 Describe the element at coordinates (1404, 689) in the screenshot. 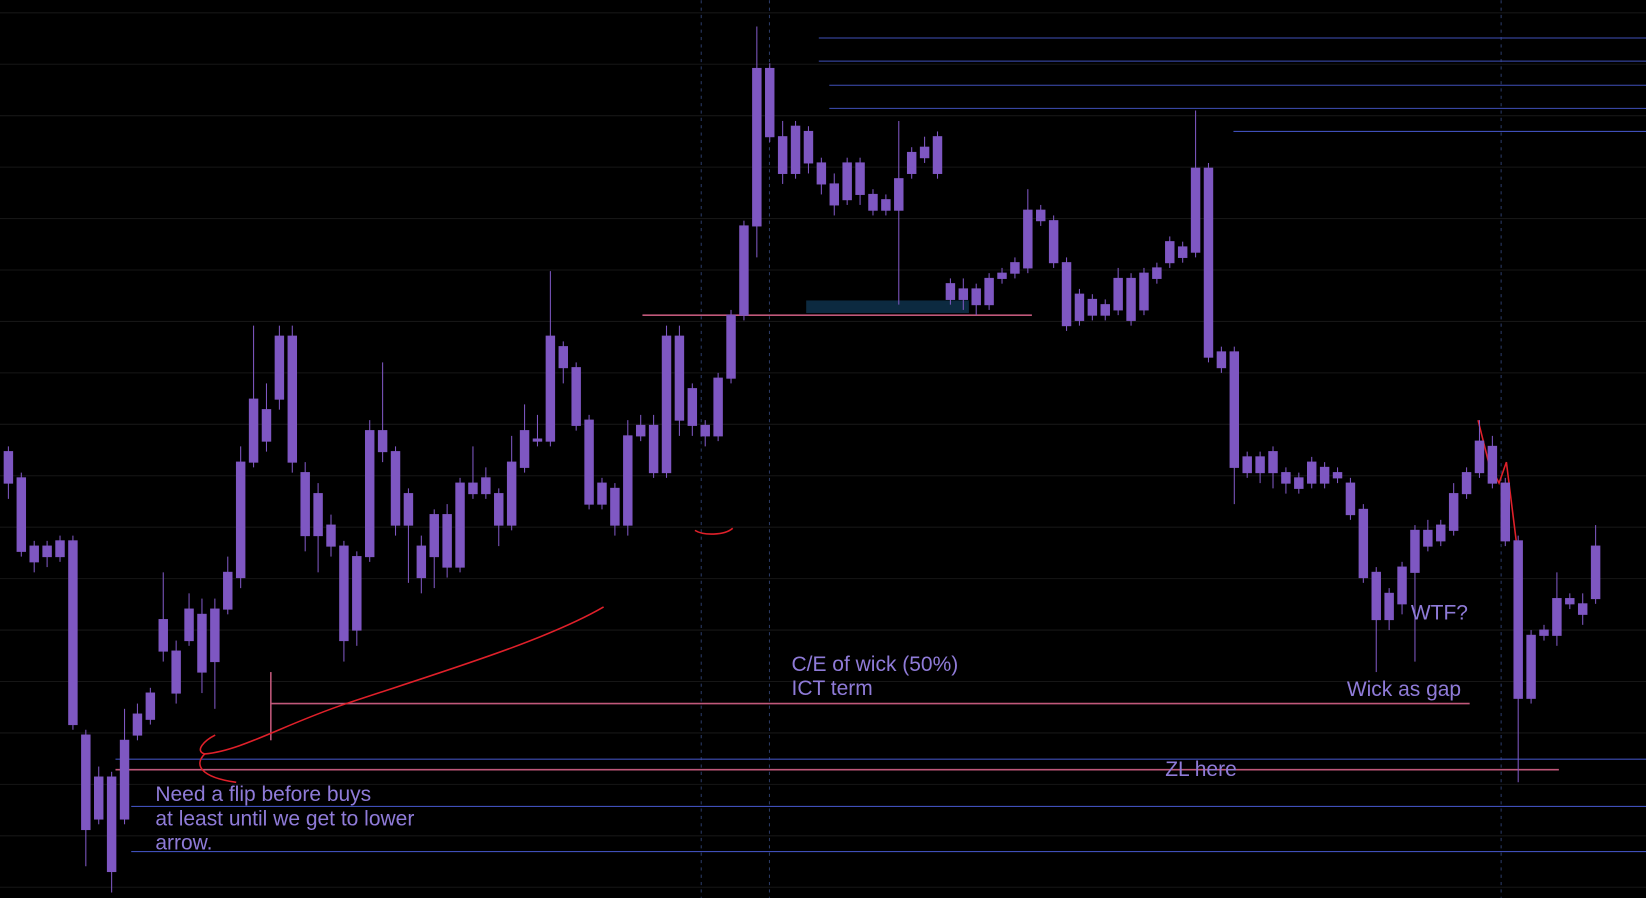

I see `annotation: Wick as gap` at that location.